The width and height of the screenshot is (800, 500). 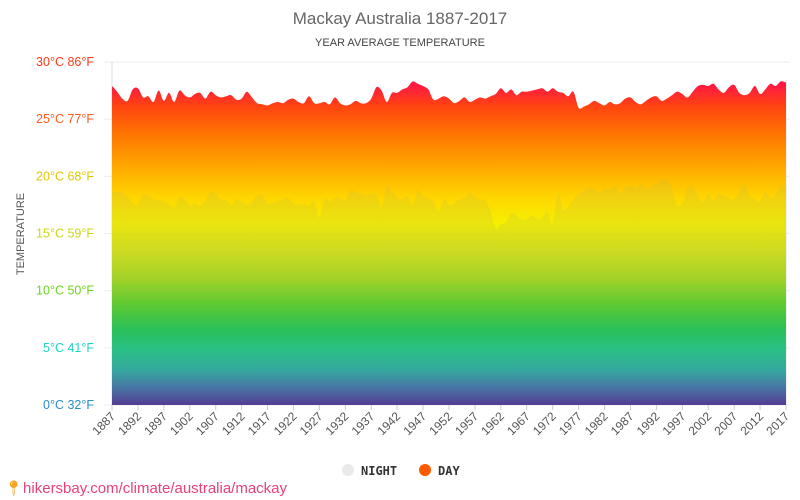 What do you see at coordinates (400, 43) in the screenshot?
I see `chart-subtitle: YEAR AVERAGE TEMPERATURE` at bounding box center [400, 43].